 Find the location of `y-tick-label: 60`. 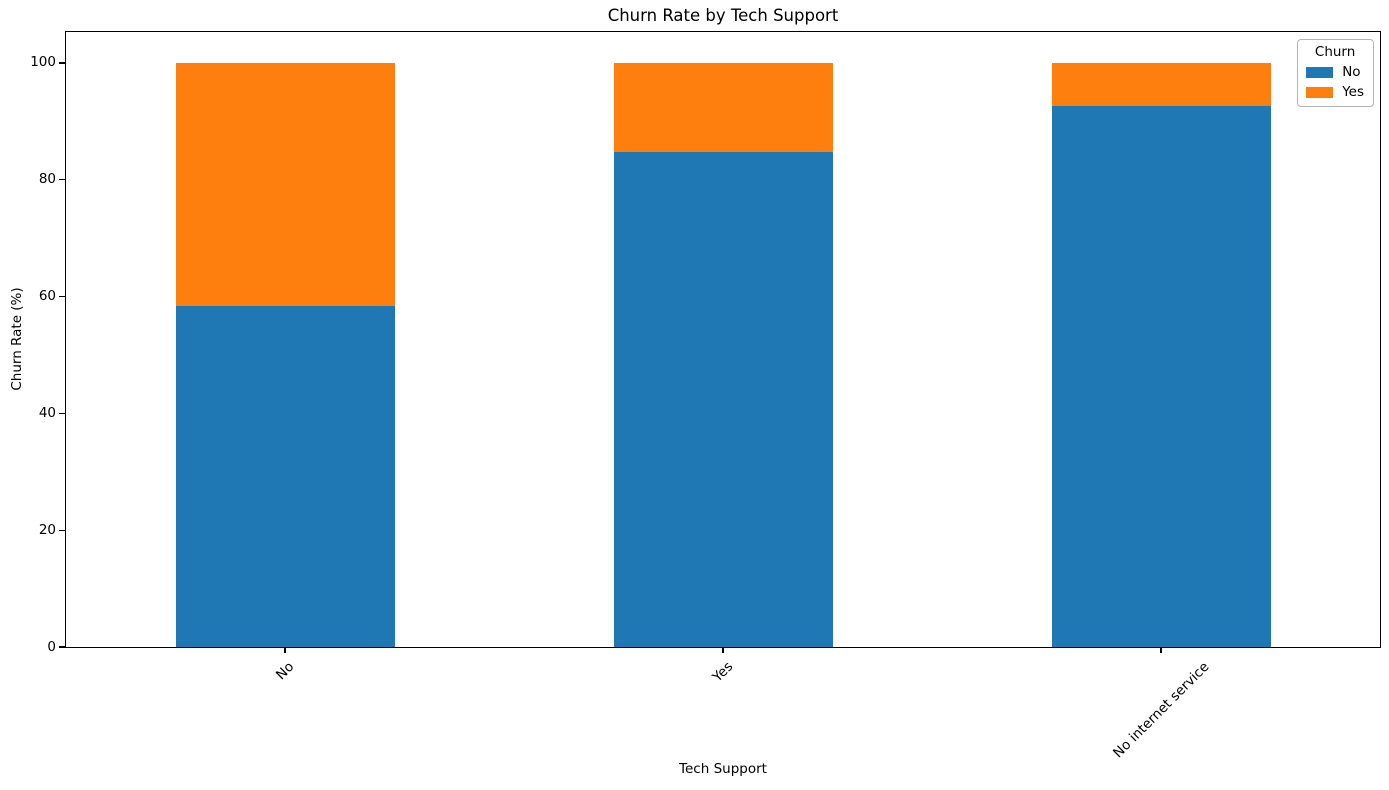

y-tick-label: 60 is located at coordinates (47, 296).